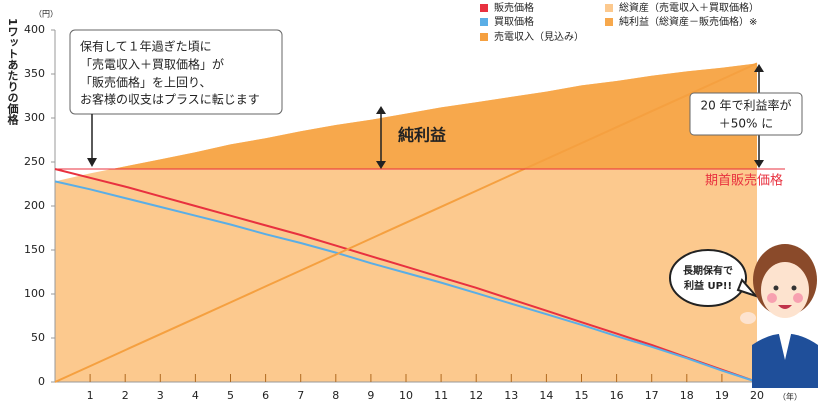 This screenshot has width=824, height=408. I want to click on x-tick-label: 17, so click(652, 395).